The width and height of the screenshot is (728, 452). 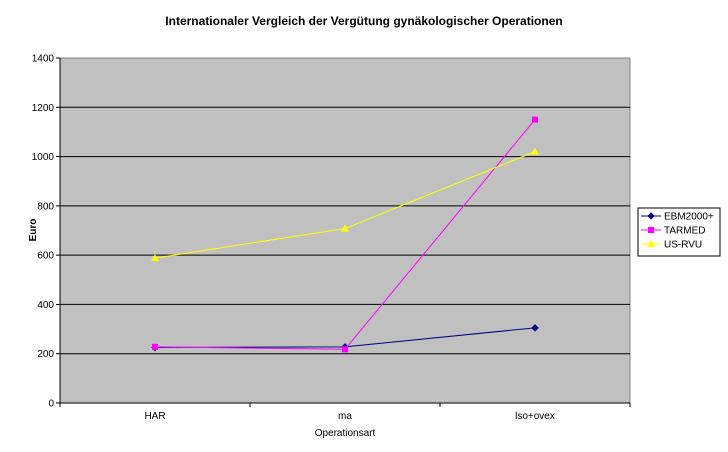 What do you see at coordinates (689, 217) in the screenshot?
I see `legend-label-ebm2000-: EBM2000+` at bounding box center [689, 217].